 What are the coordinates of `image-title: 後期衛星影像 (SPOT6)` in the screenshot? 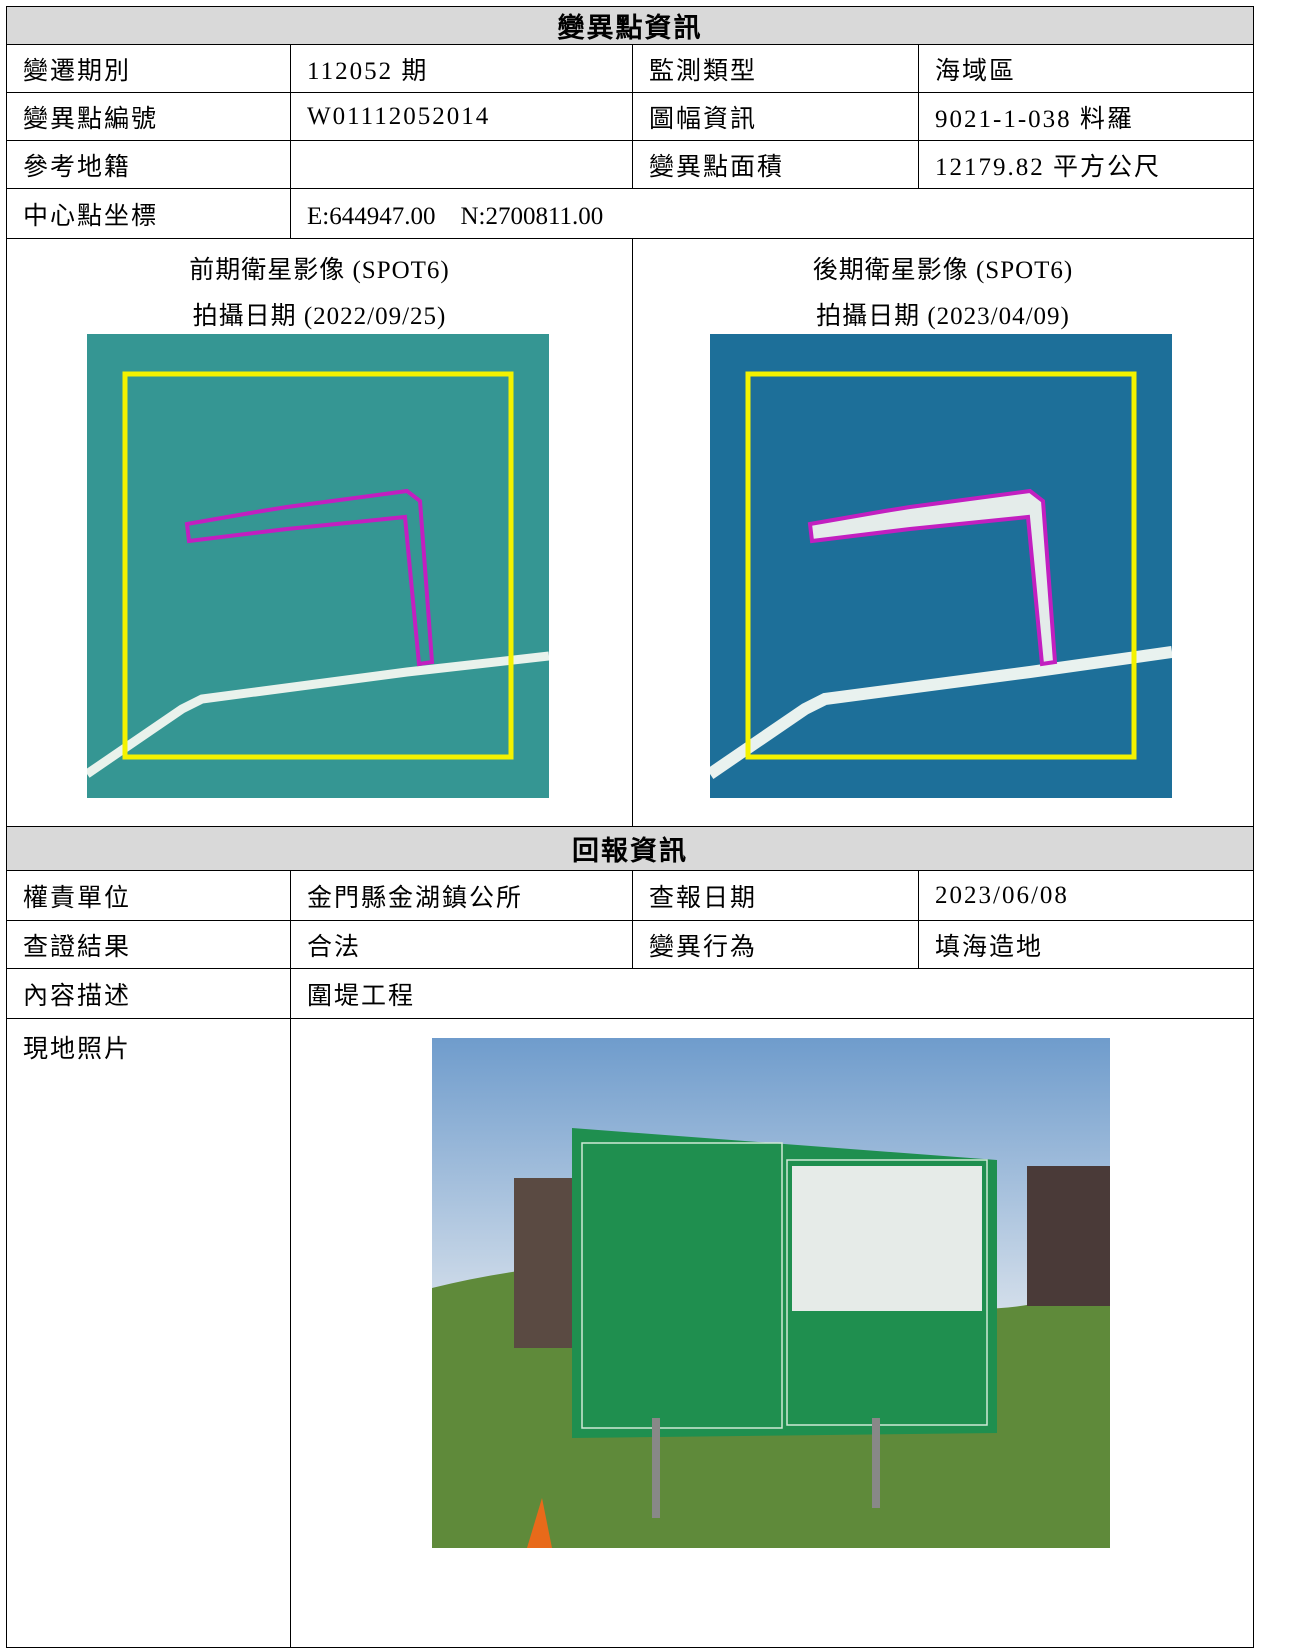 It's located at (943, 270).